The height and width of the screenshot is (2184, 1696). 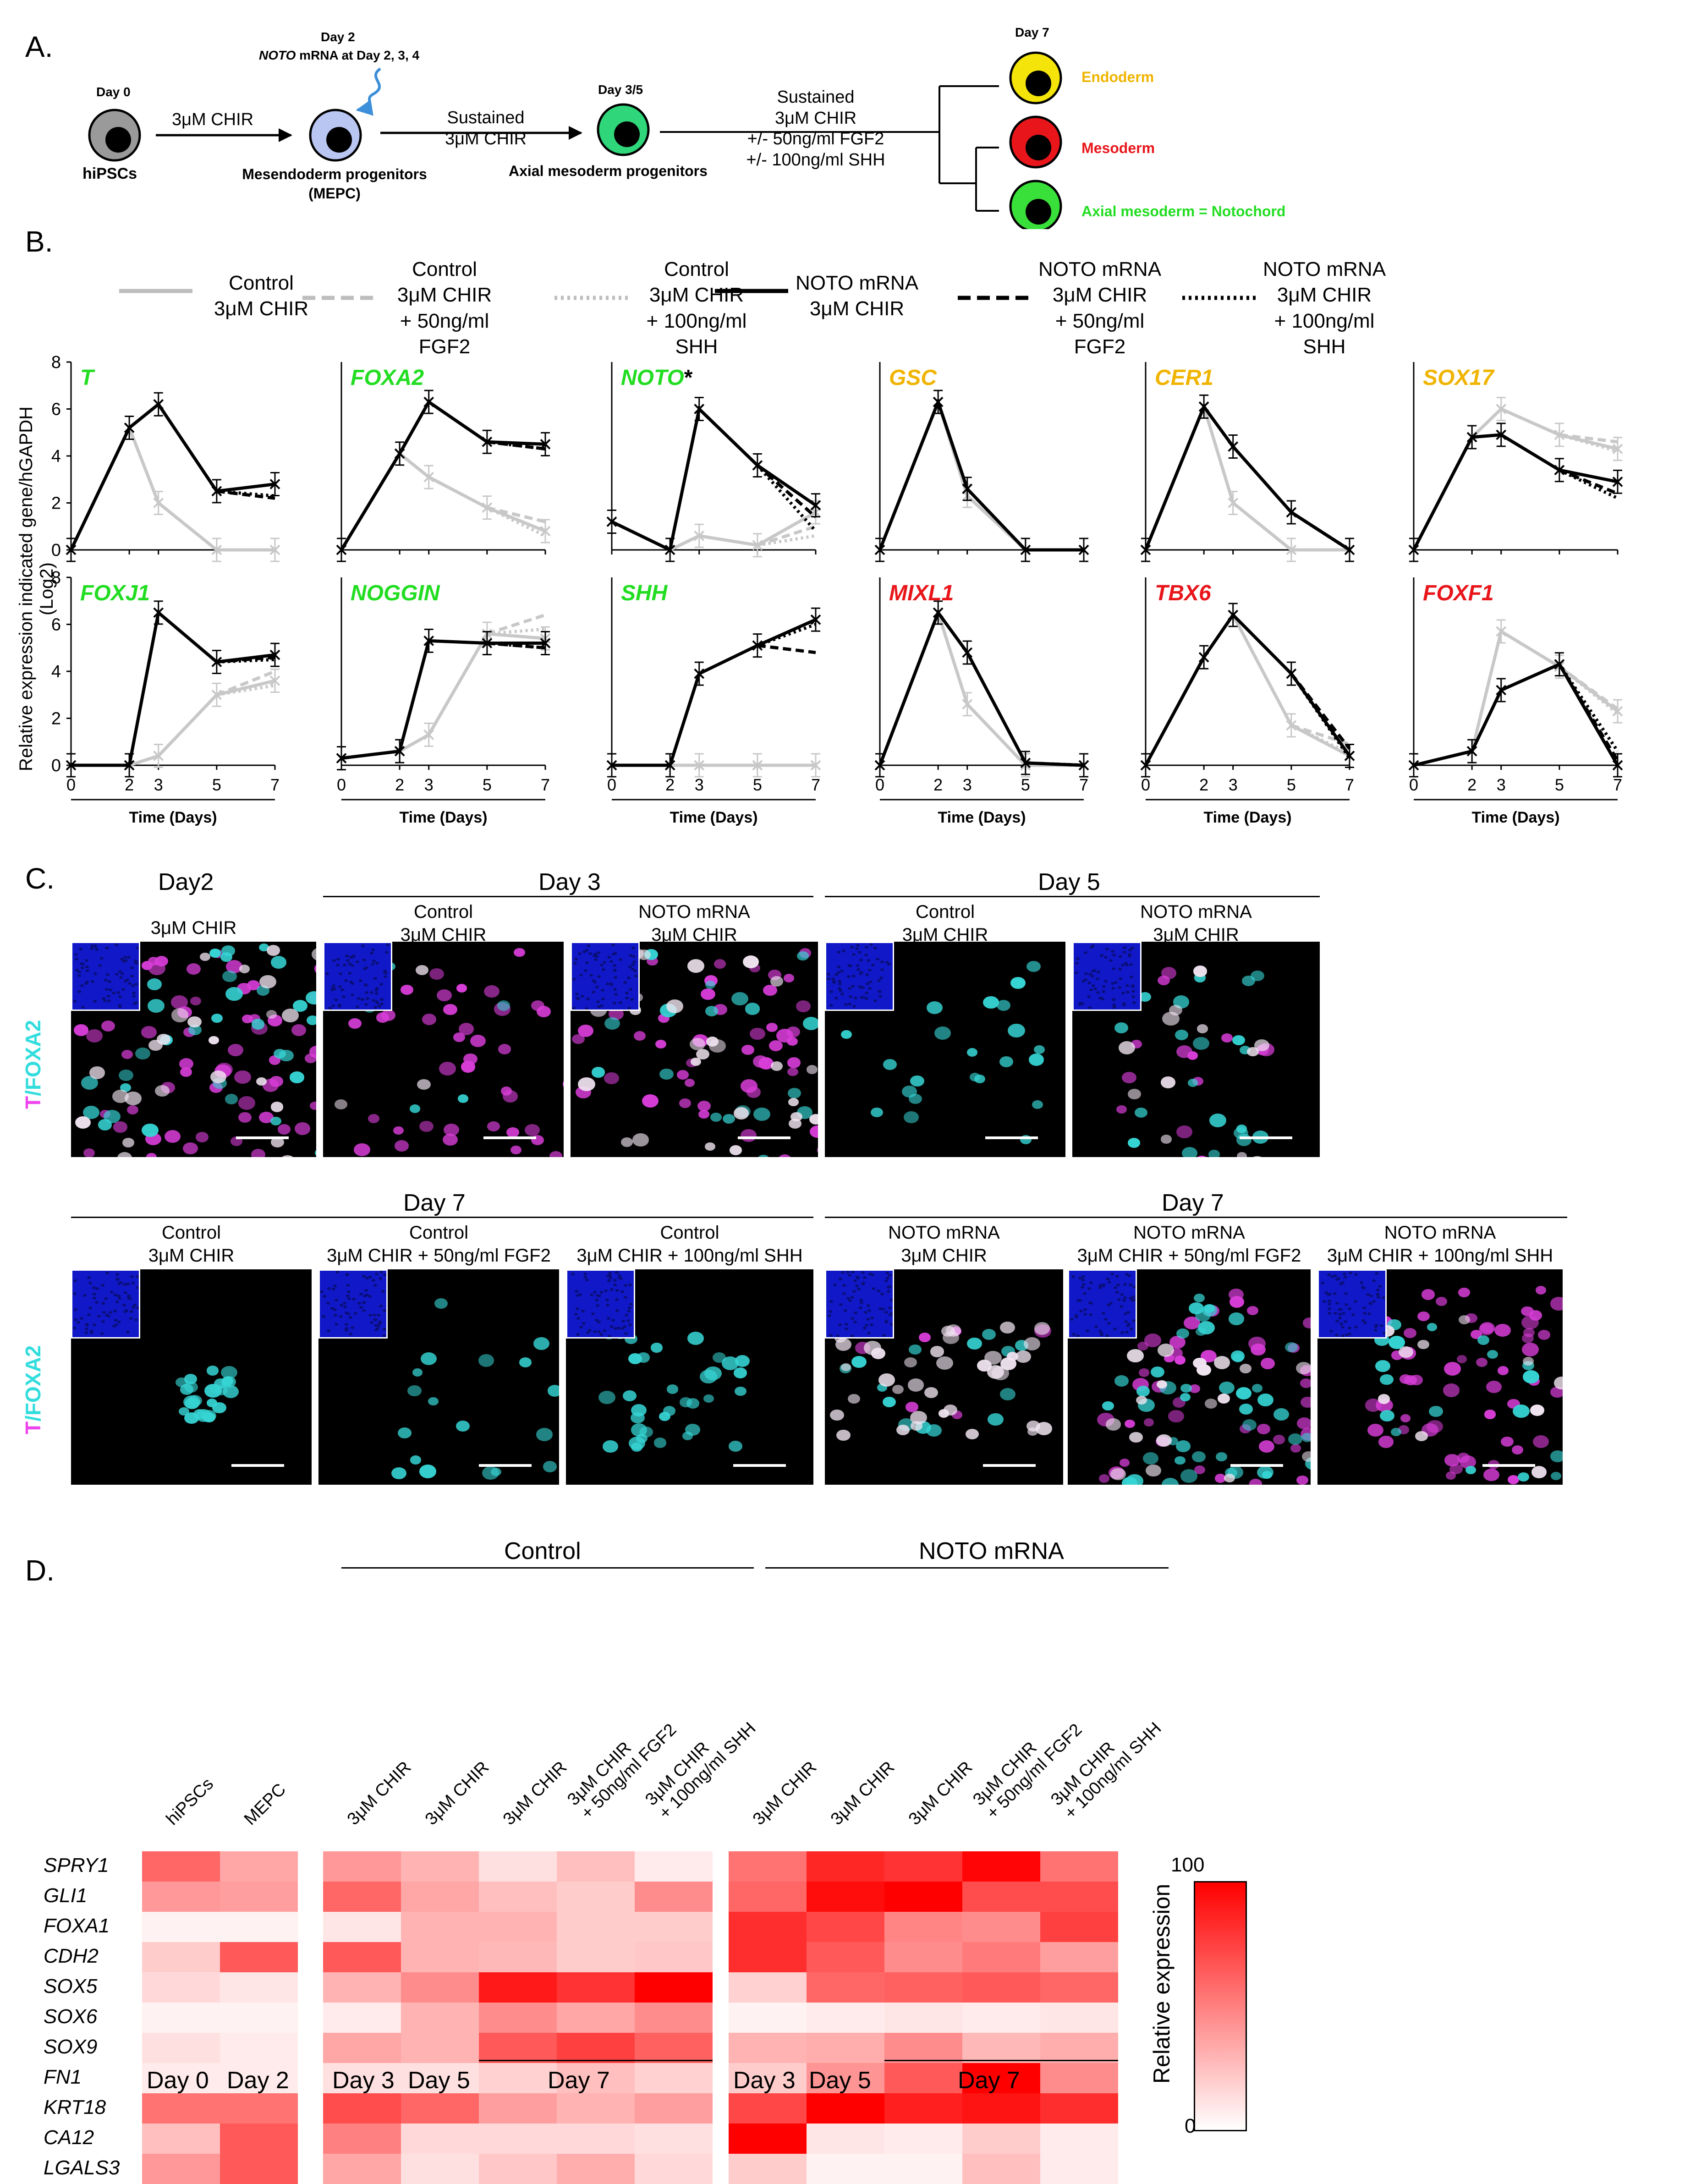 What do you see at coordinates (989, 2080) in the screenshot?
I see `timepoint-label: Day 7` at bounding box center [989, 2080].